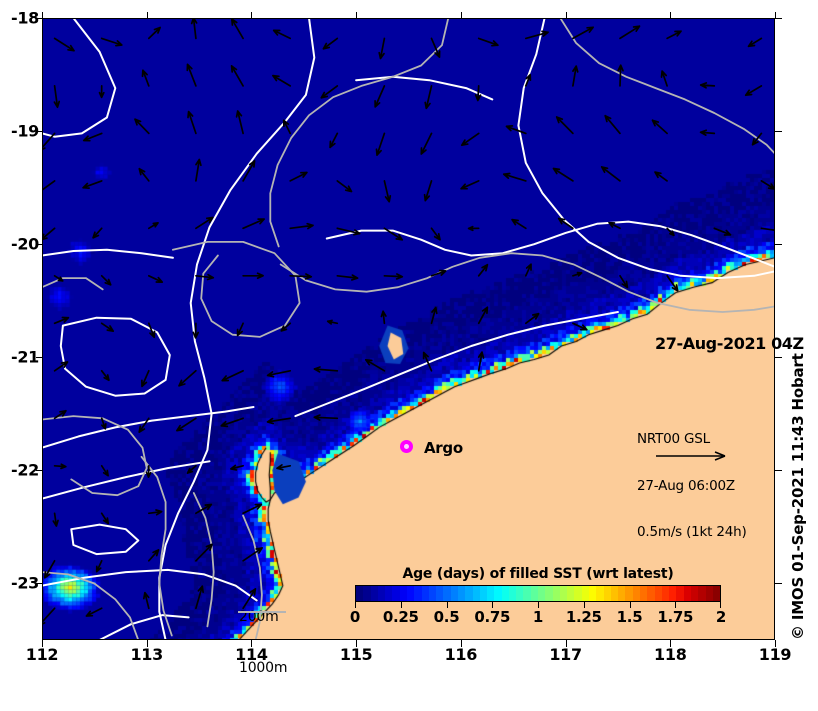 Image resolution: width=818 pixels, height=711 pixels. Describe the element at coordinates (461, 654) in the screenshot. I see `x-axis-label-116: 116` at that location.